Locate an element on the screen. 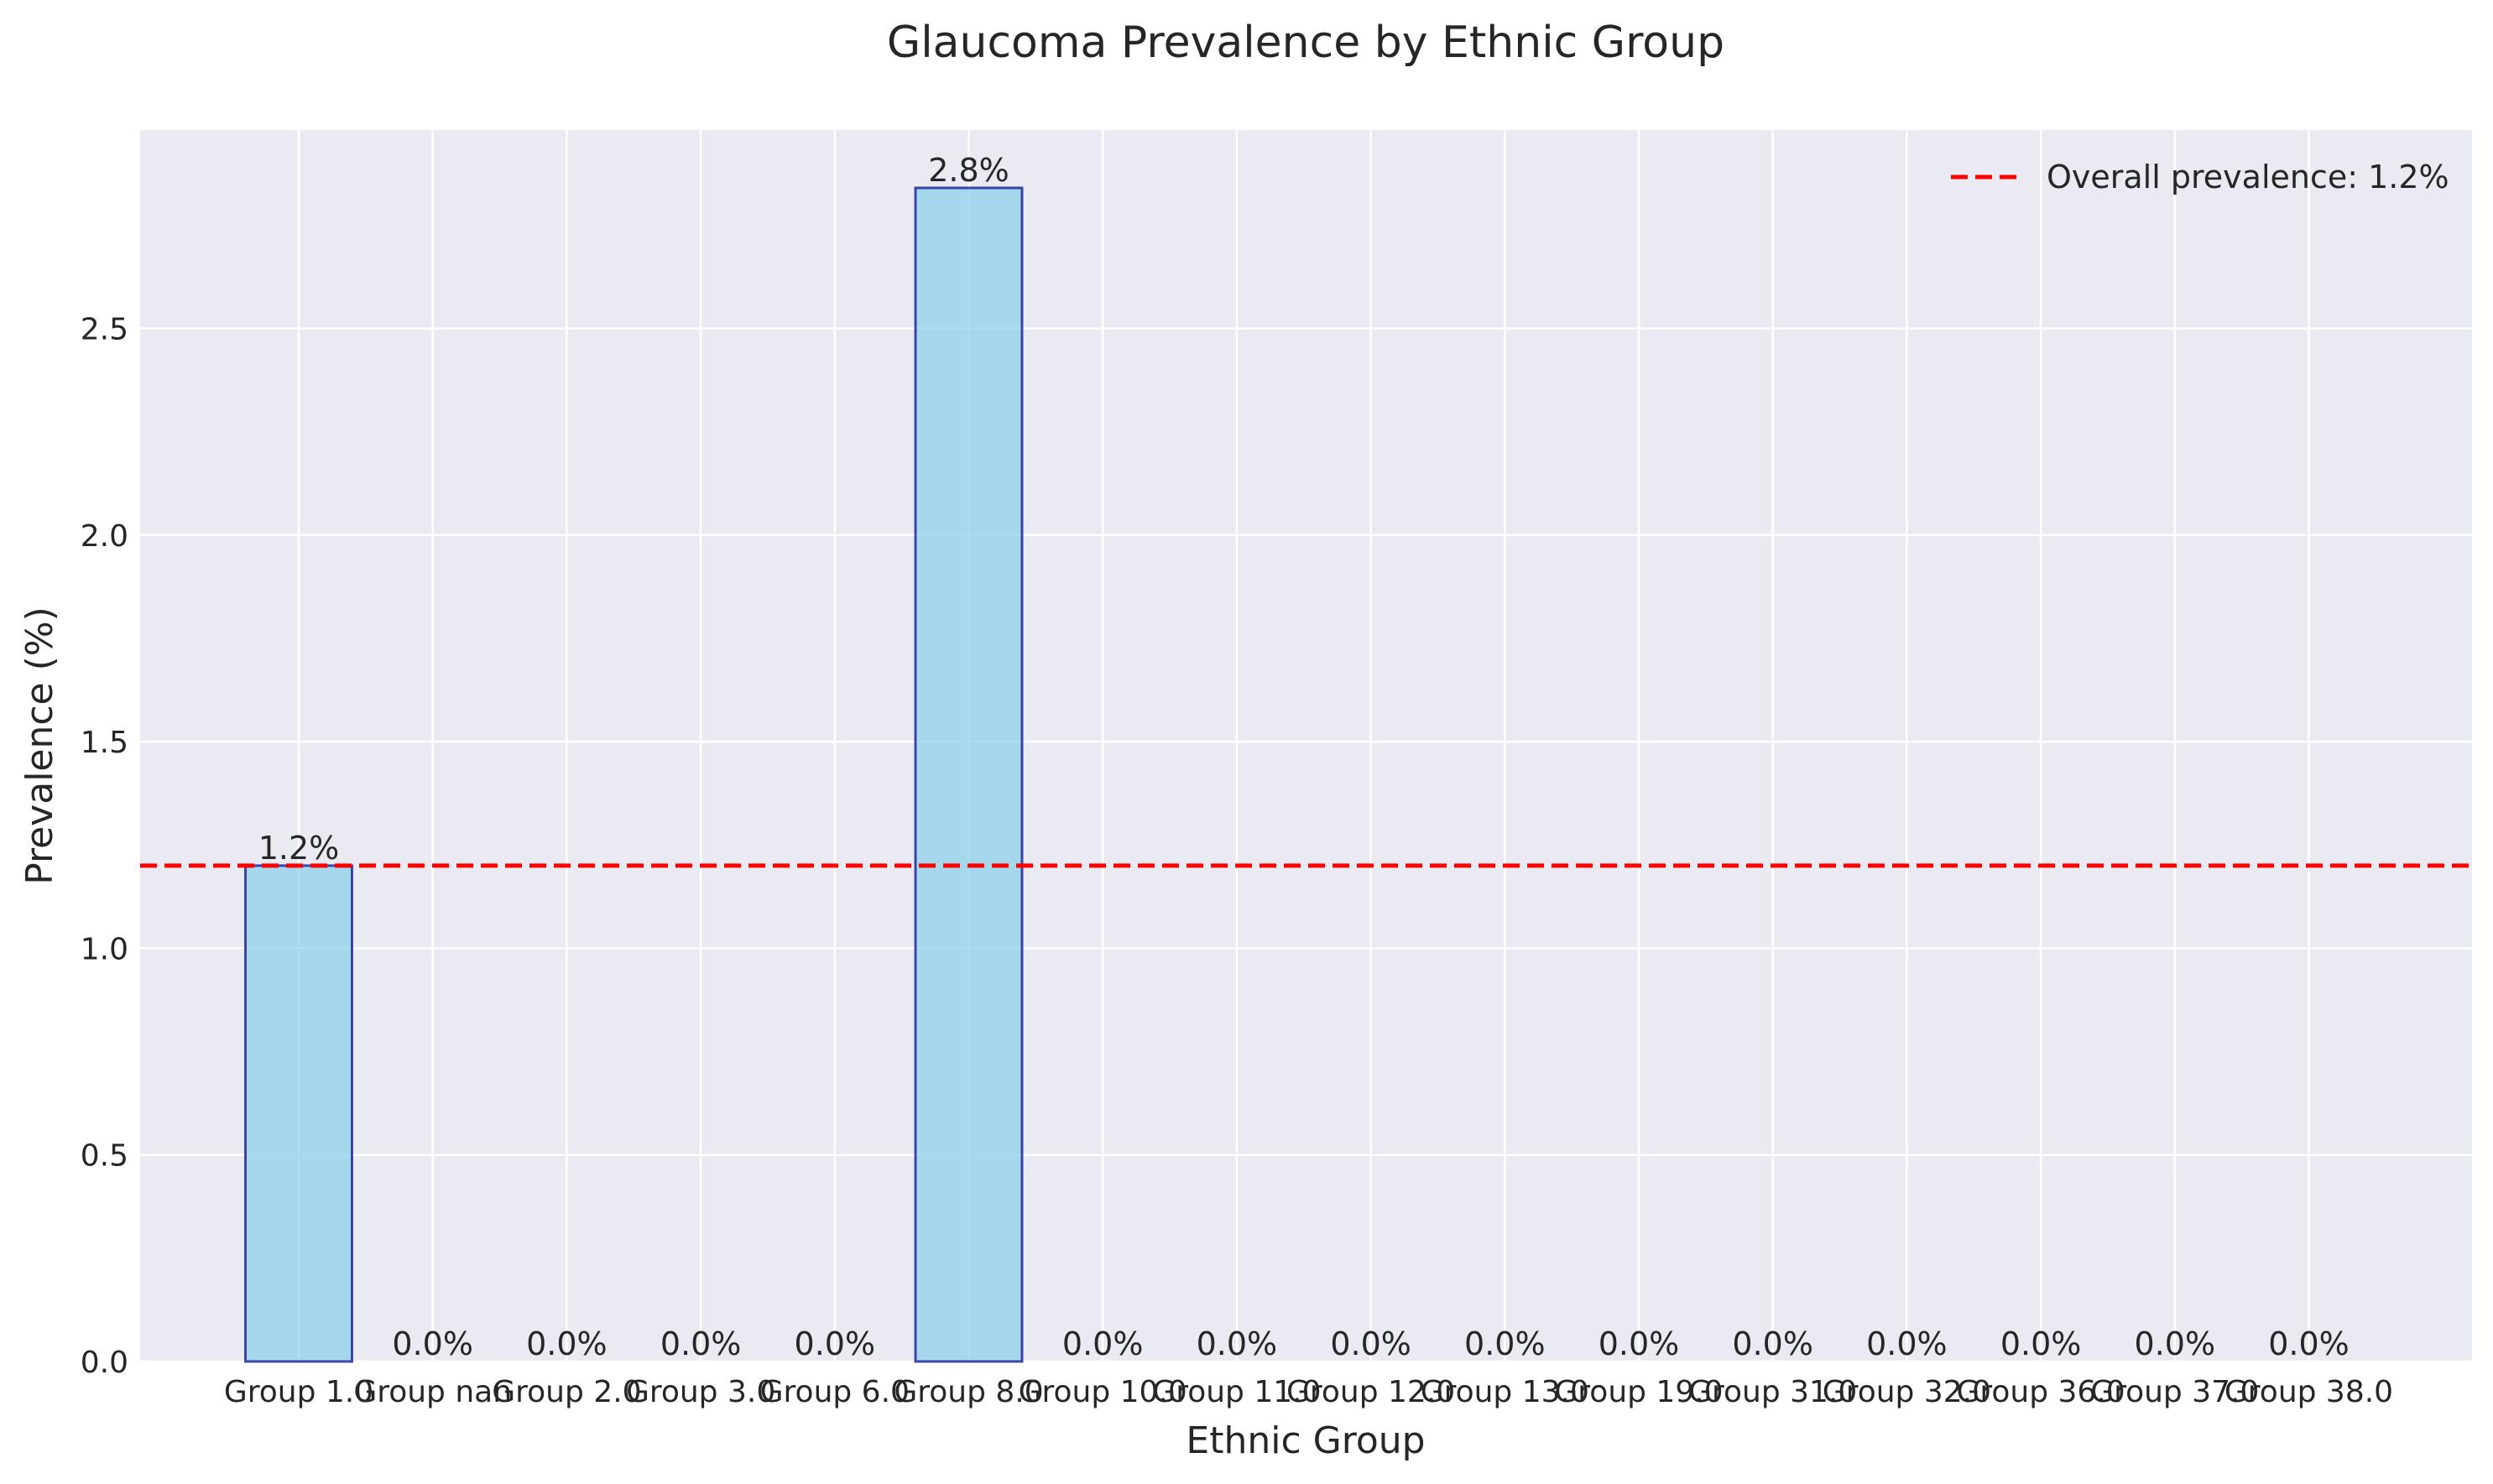 This screenshot has width=2493, height=1484. y-tick-label: 1.0 is located at coordinates (104, 949).